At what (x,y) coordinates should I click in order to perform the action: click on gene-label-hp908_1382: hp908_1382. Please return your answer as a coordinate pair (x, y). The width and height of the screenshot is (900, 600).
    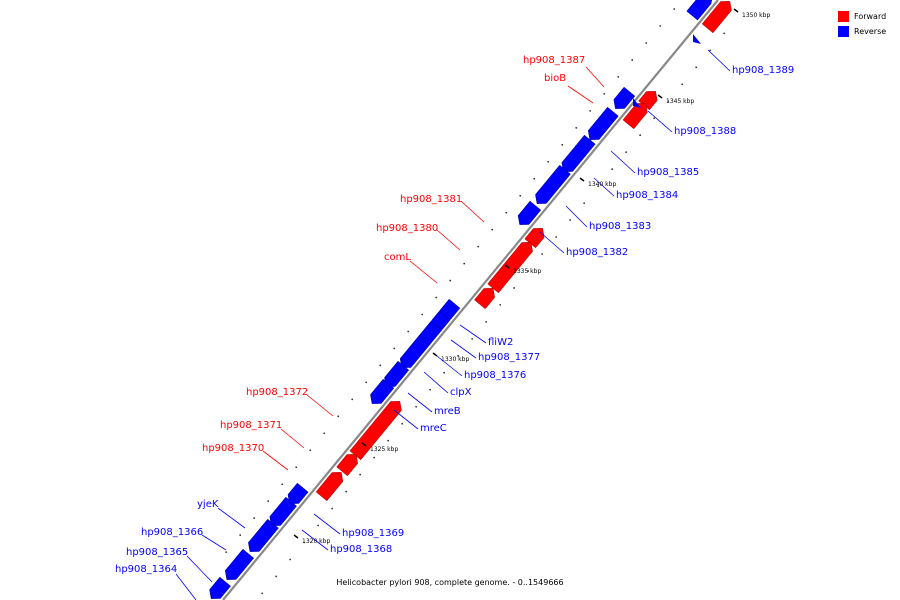
    Looking at the image, I should click on (597, 252).